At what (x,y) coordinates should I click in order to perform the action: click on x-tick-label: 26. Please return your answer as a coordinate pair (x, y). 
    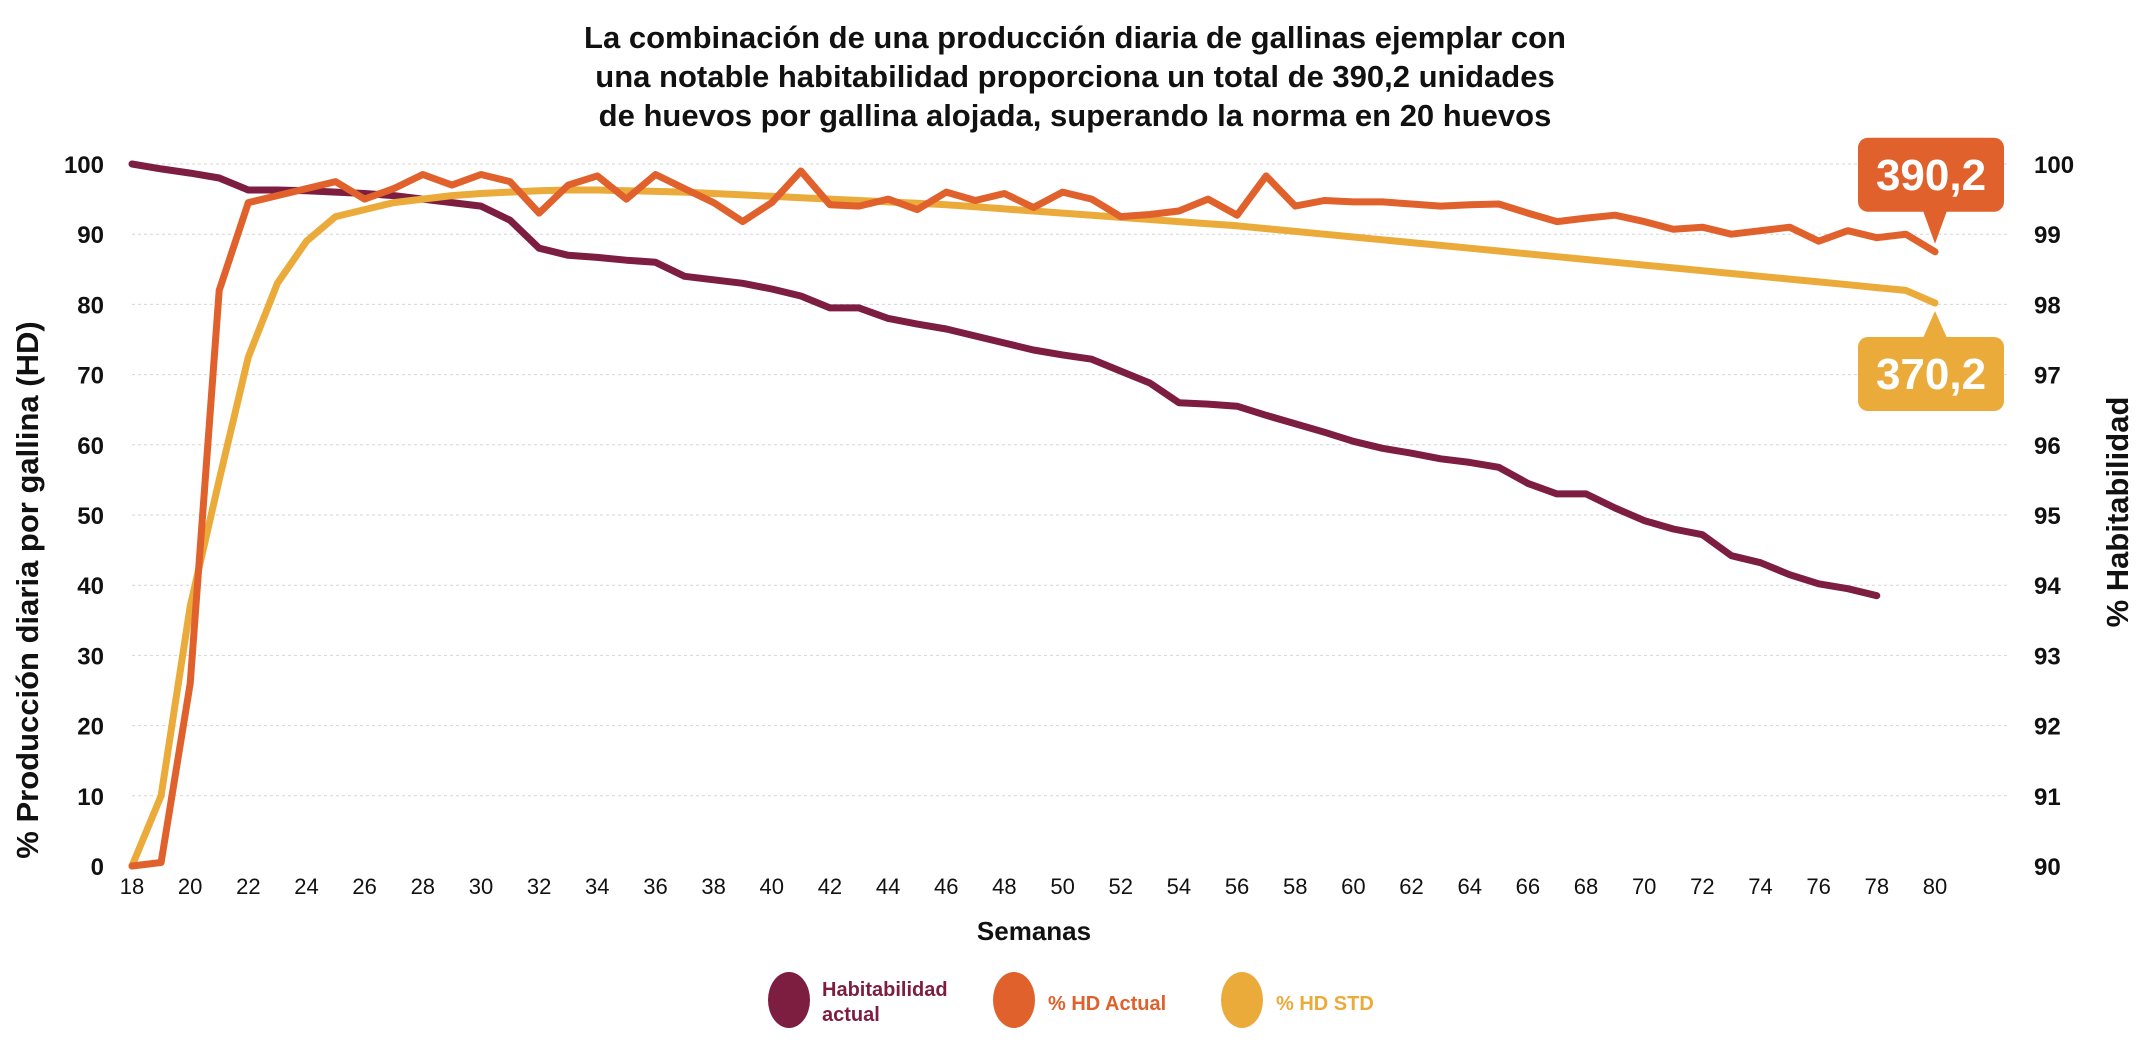
    Looking at the image, I should click on (364, 886).